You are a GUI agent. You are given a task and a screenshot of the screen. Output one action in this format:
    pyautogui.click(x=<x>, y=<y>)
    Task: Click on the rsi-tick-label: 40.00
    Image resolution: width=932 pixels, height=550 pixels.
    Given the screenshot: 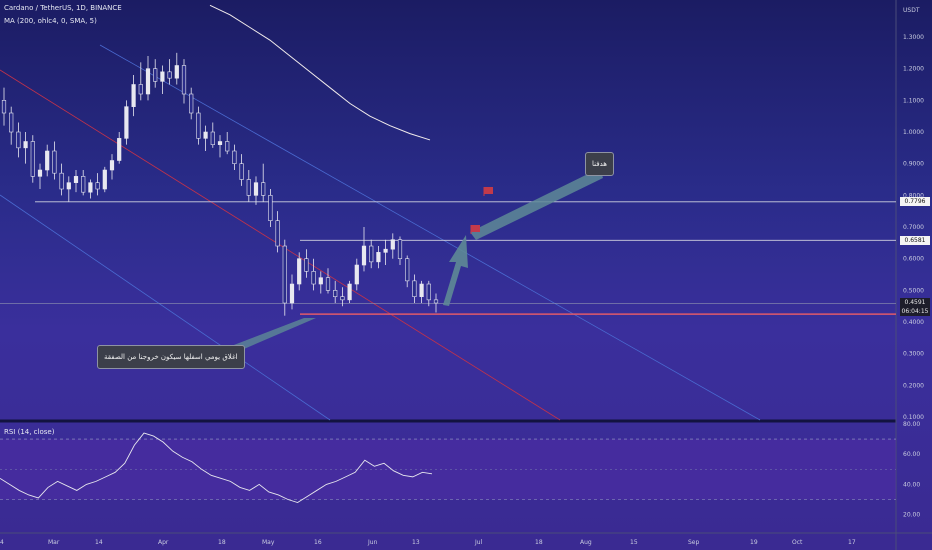 What is the action you would take?
    pyautogui.click(x=911, y=484)
    